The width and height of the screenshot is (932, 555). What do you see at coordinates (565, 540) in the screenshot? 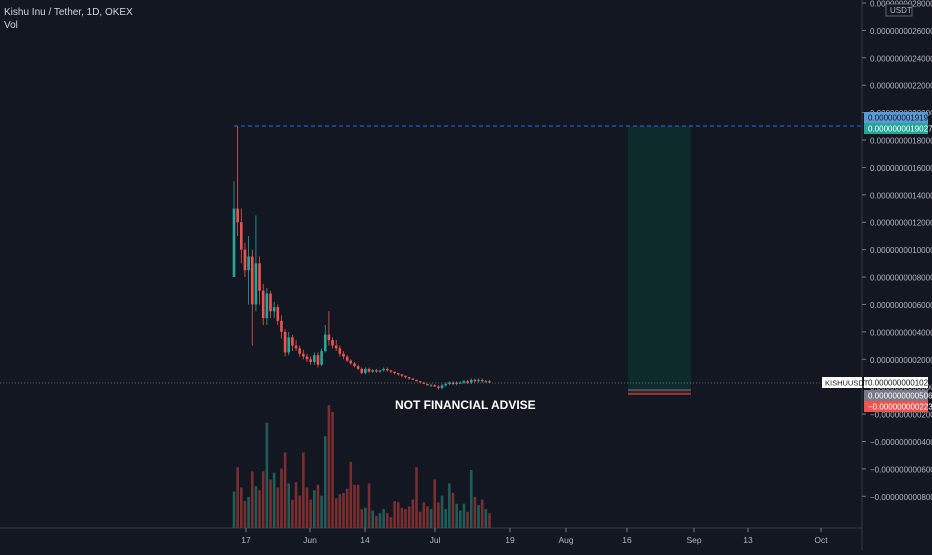
I see `time-tick-label: Aug` at bounding box center [565, 540].